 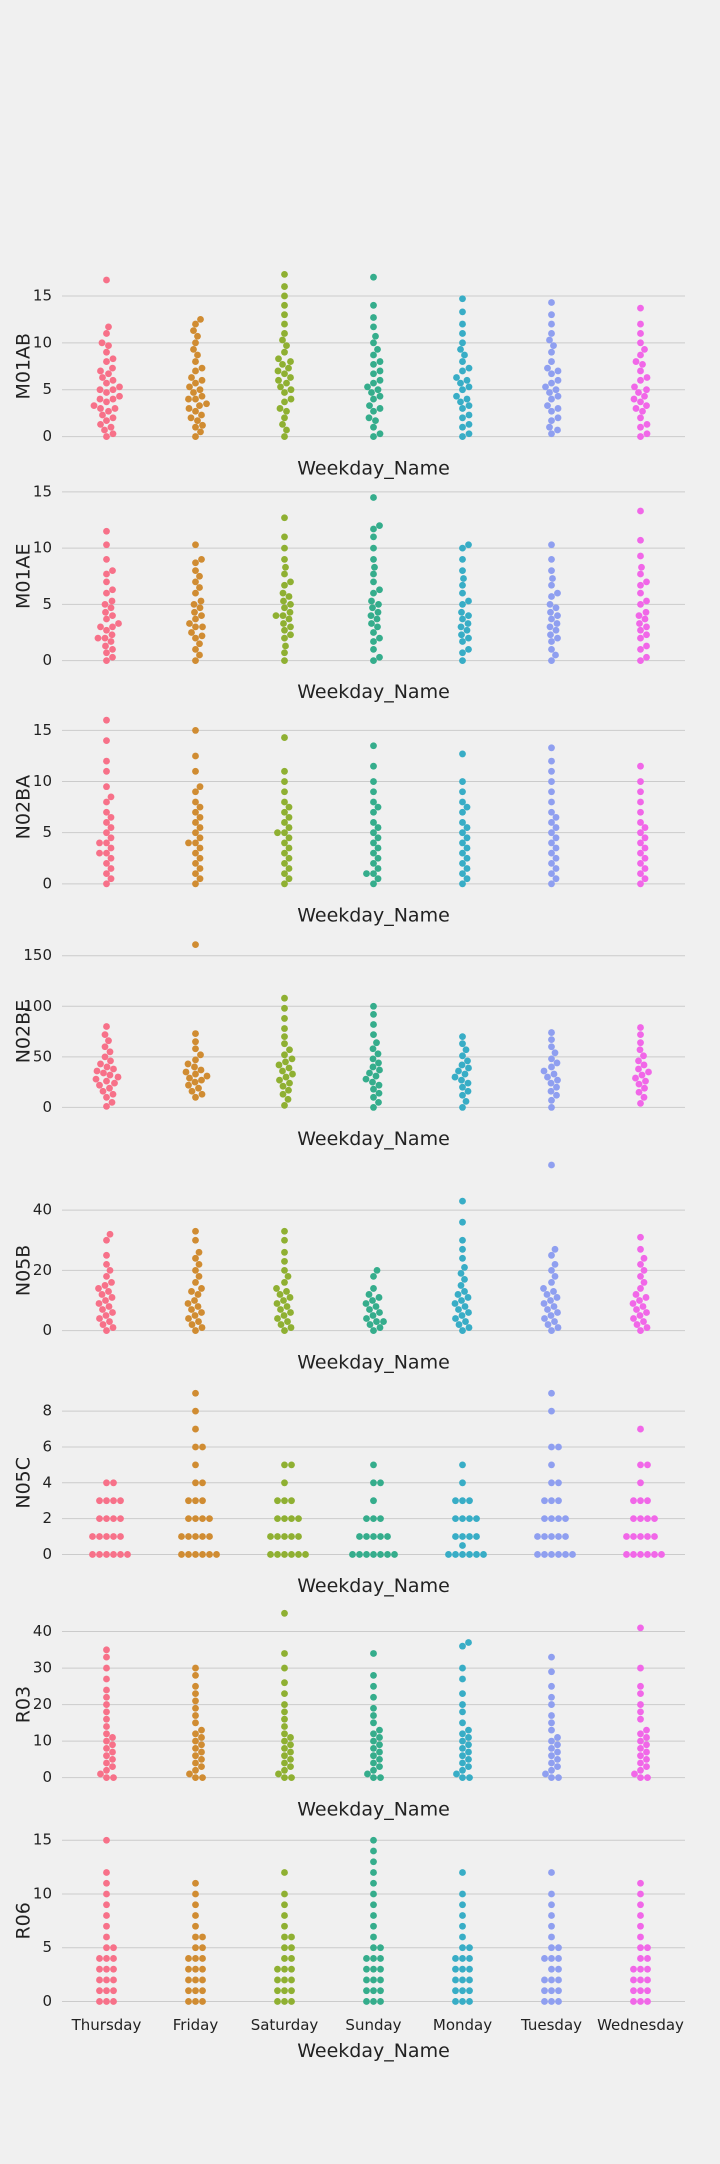 I want to click on y-tick-label: 0, so click(x=47, y=1554).